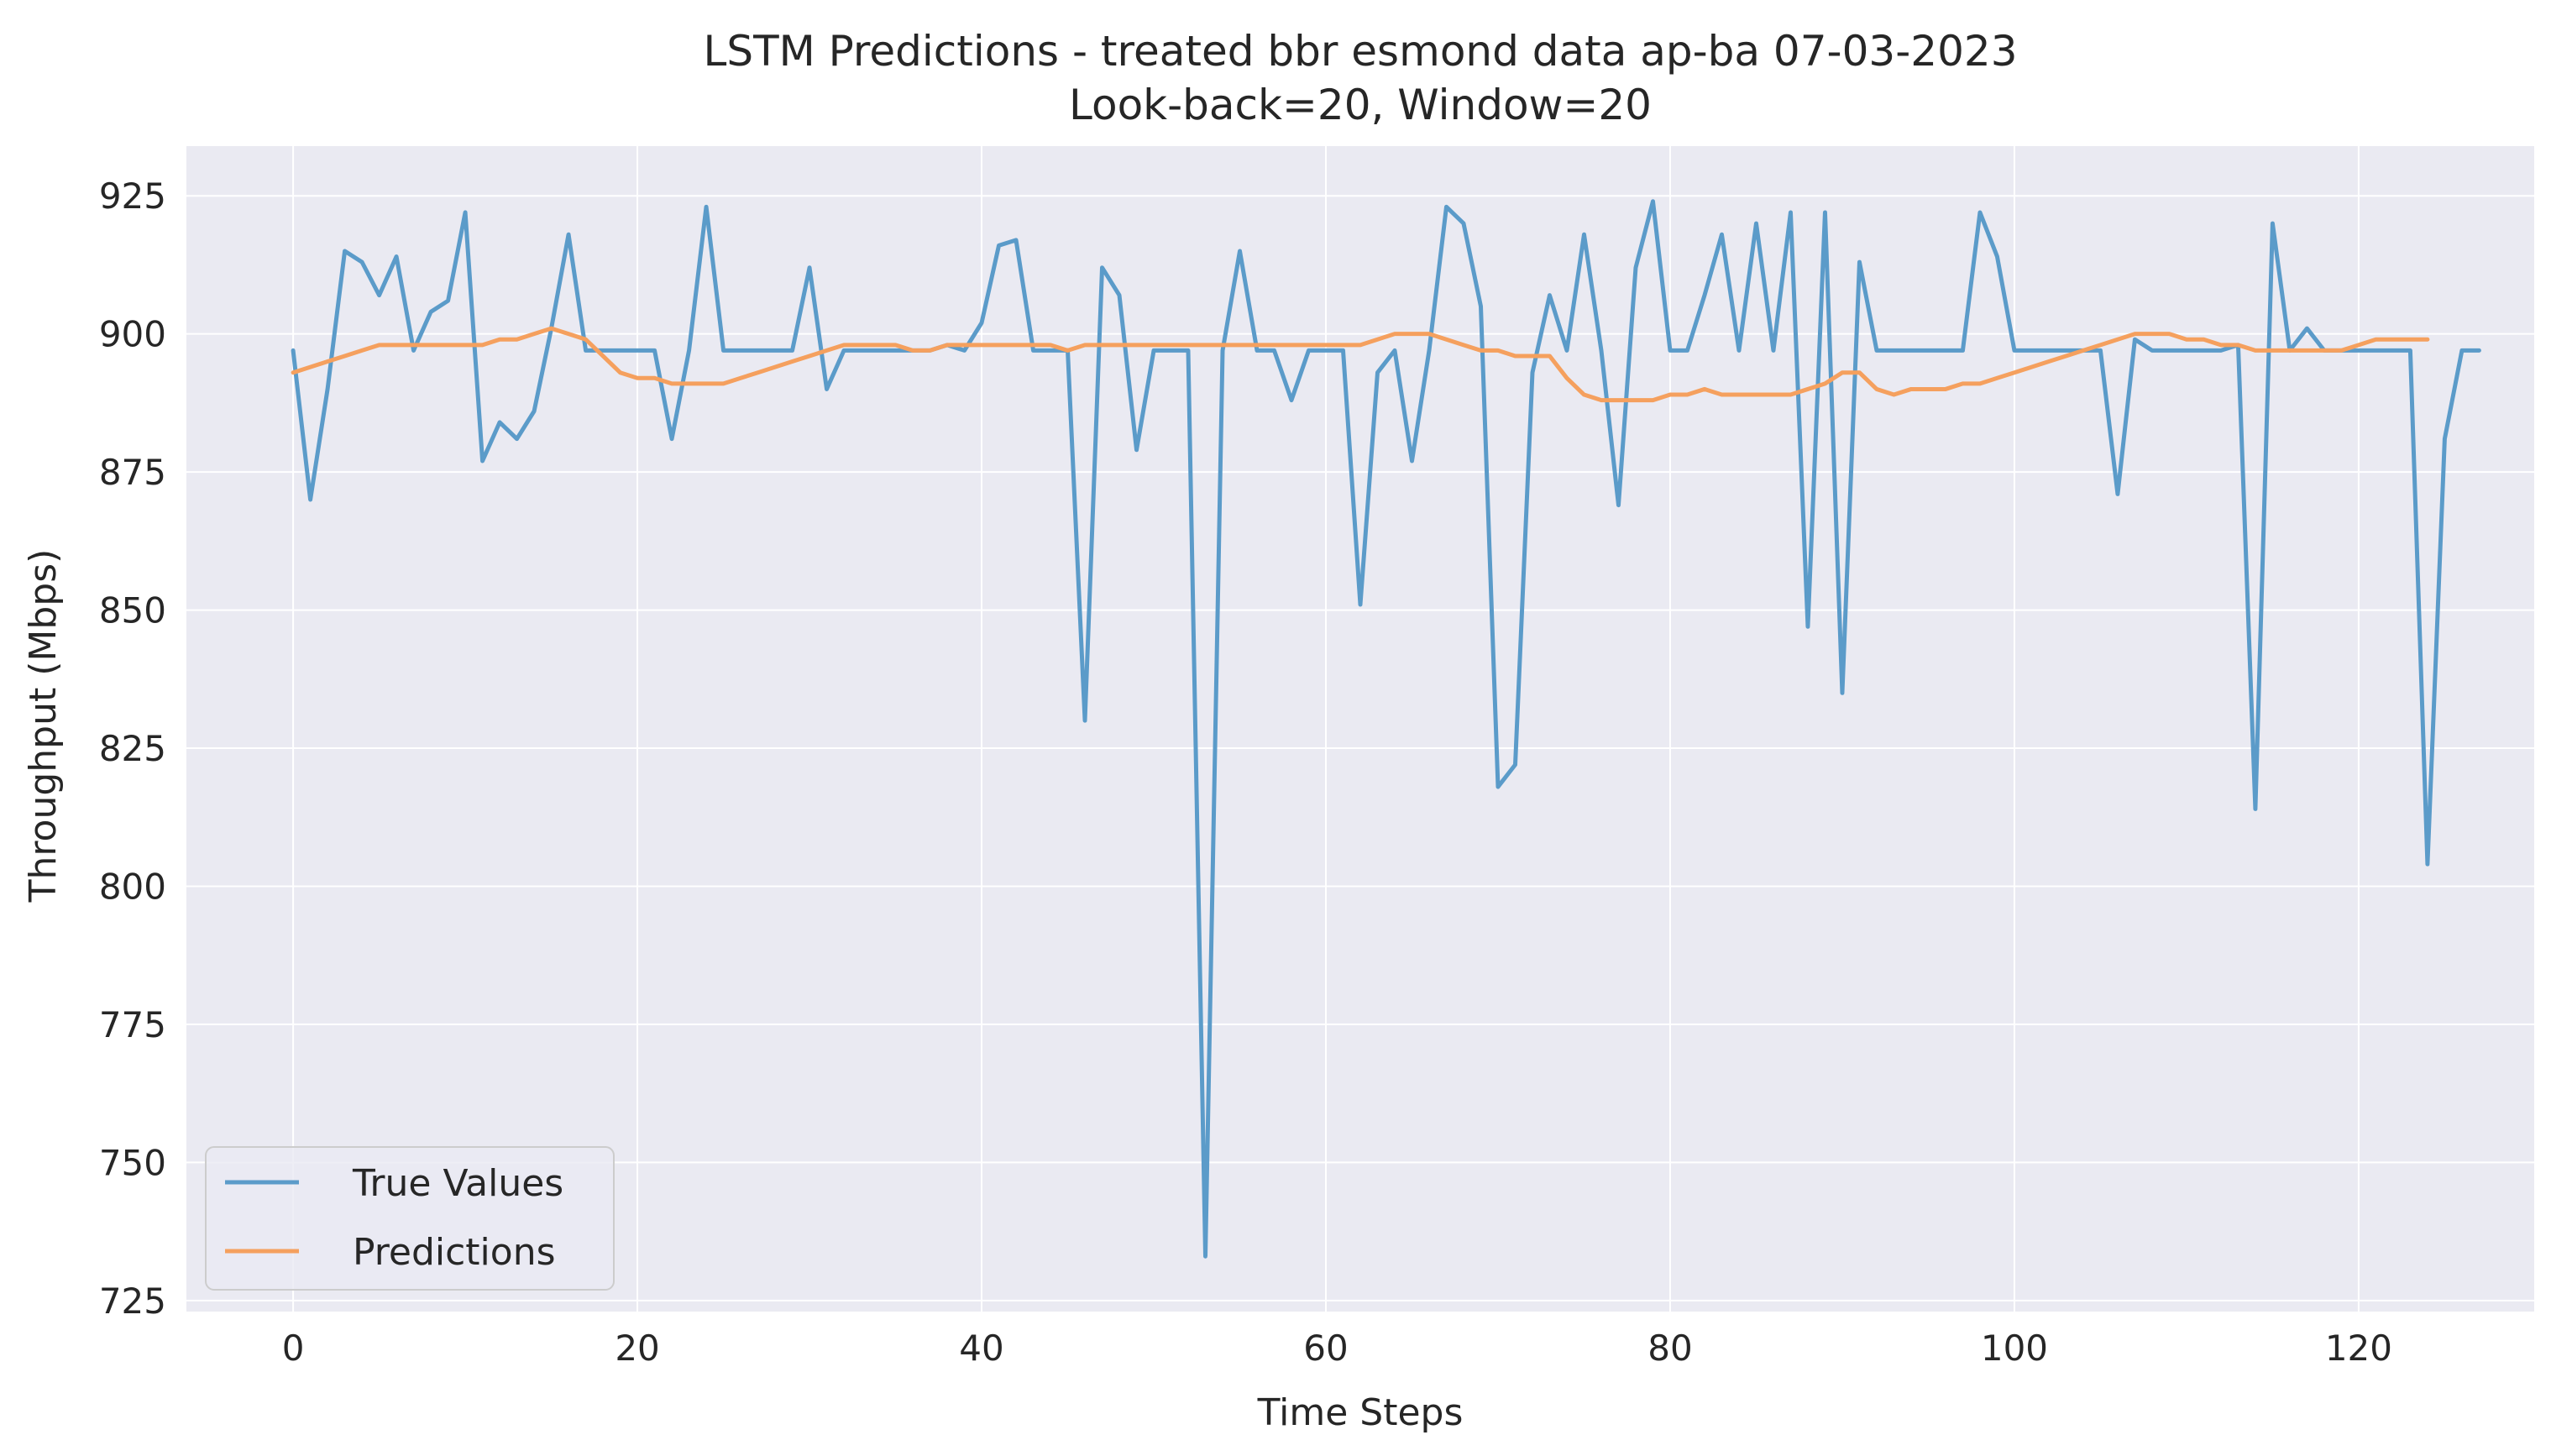 This screenshot has height=1456, width=2551. Describe the element at coordinates (132, 610) in the screenshot. I see `y-tick-label: 850` at that location.